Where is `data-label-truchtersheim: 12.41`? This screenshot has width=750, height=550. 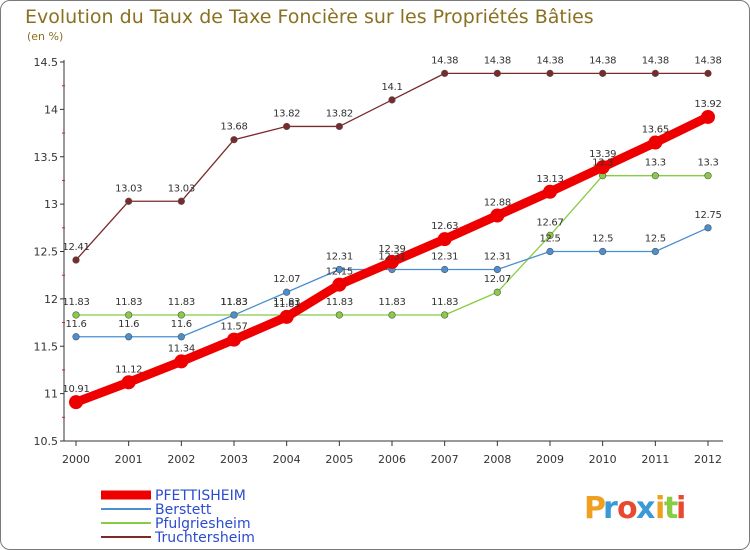 data-label-truchtersheim: 12.41 is located at coordinates (75, 247).